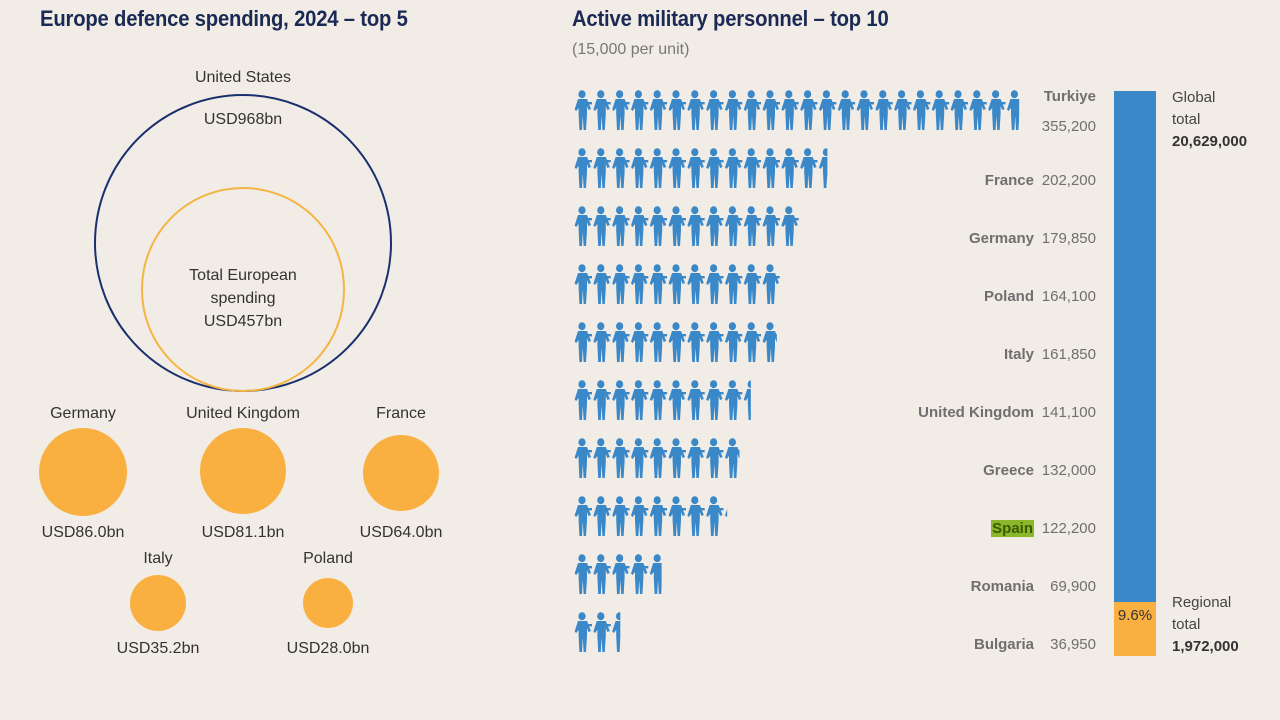 The height and width of the screenshot is (720, 1280). I want to click on europe-label-line2: spending, so click(243, 298).